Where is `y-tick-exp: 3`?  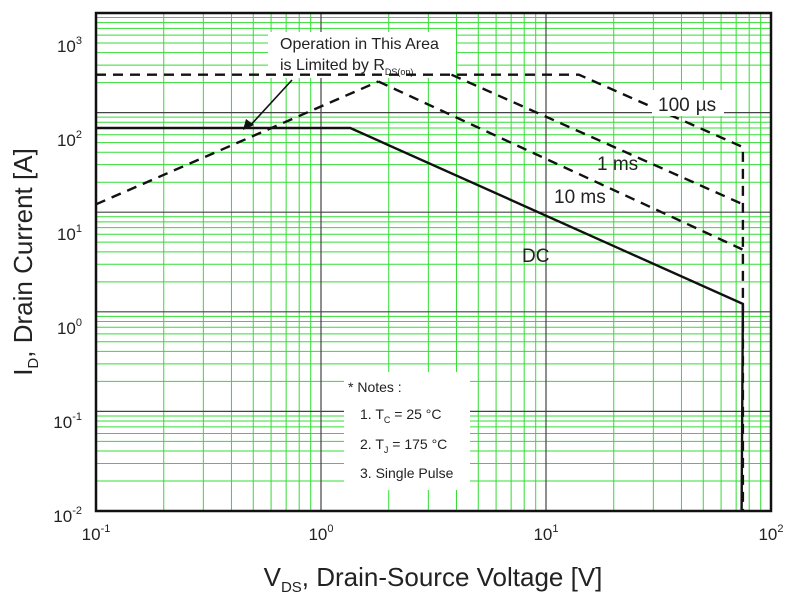 y-tick-exp: 3 is located at coordinates (79, 41).